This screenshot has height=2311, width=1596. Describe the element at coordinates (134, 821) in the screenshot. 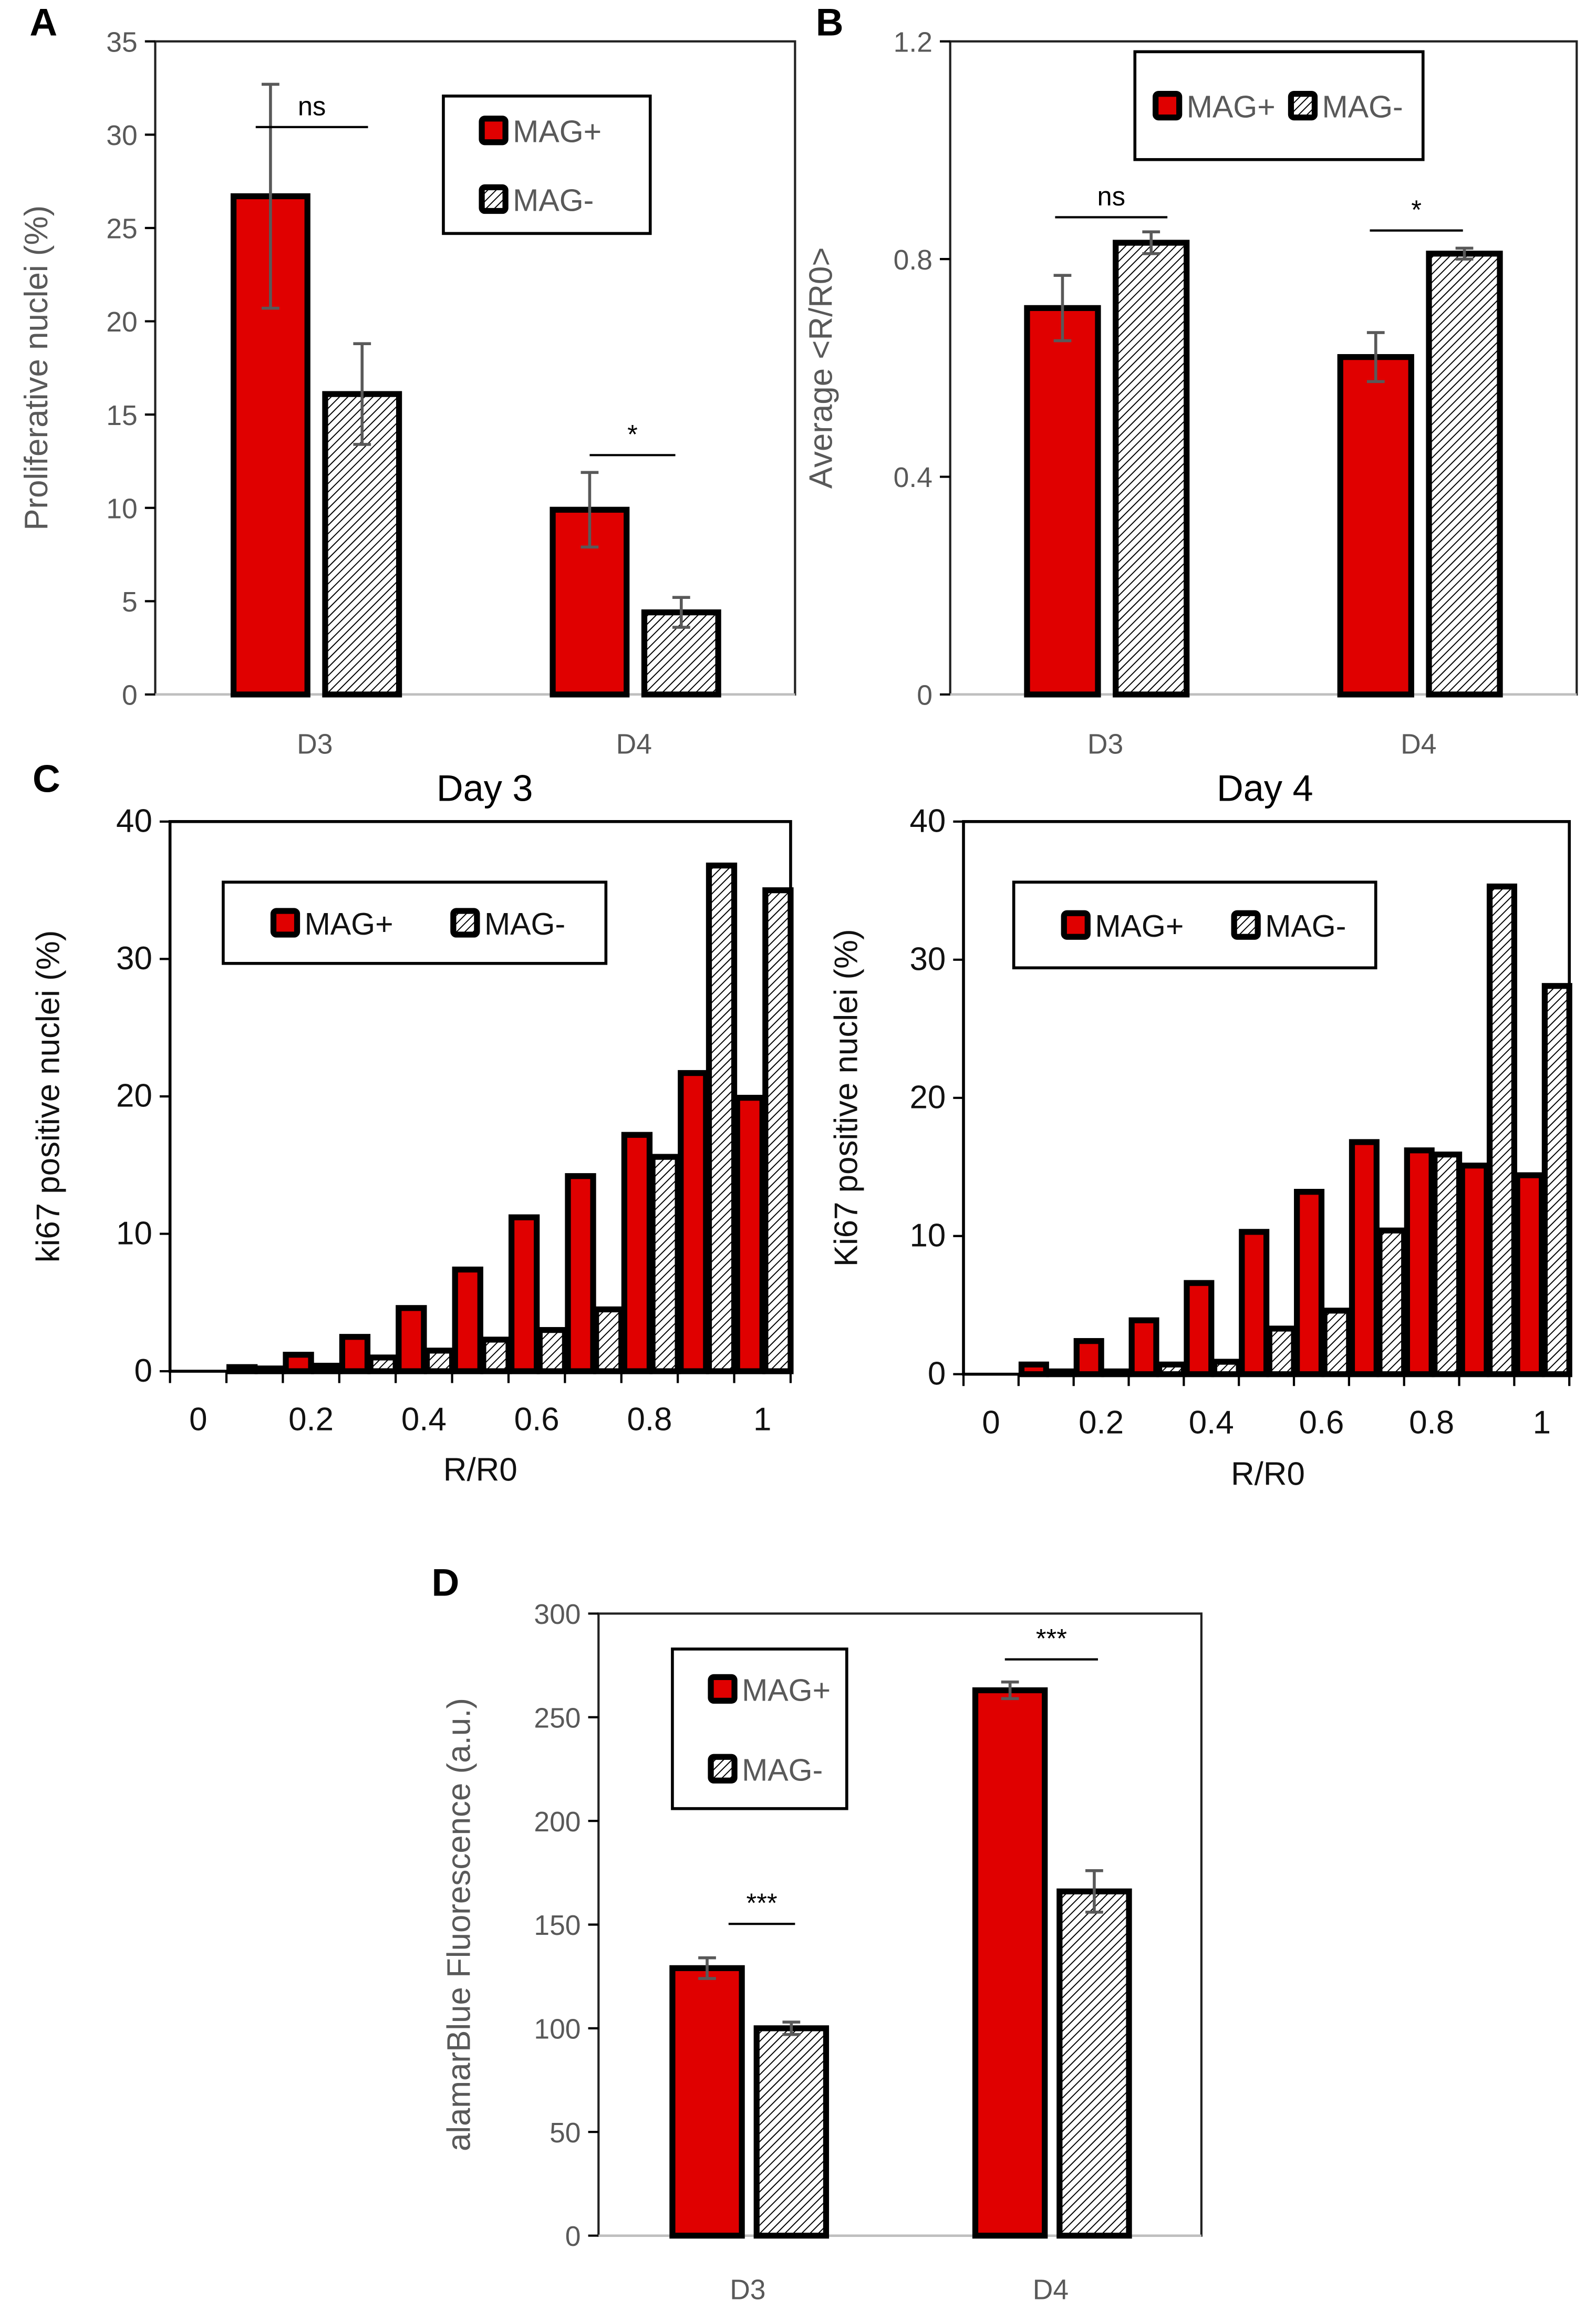

I see `y-tick-label: 40` at that location.